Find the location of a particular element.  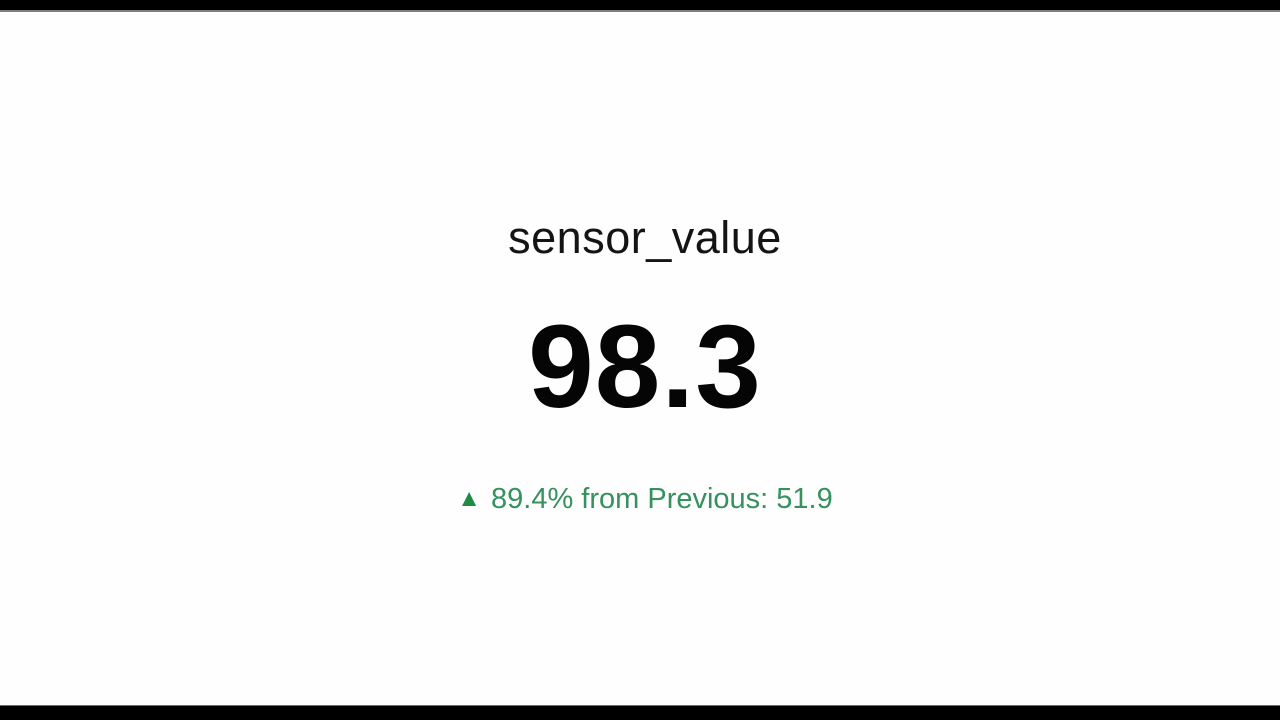

trend-up-icon: ▲ is located at coordinates (469, 498).